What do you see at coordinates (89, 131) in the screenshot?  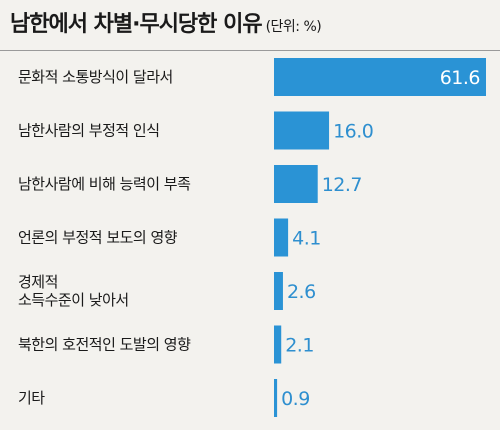 I see `category-label: 남한사람의 부정적 인식` at bounding box center [89, 131].